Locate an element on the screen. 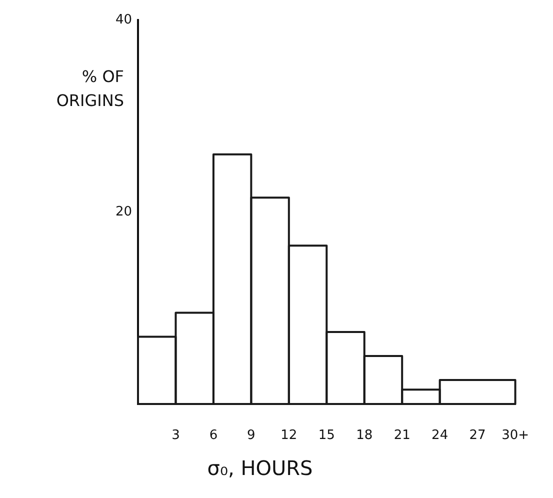 This screenshot has height=498, width=553. x-tick-label: 6 is located at coordinates (213, 436).